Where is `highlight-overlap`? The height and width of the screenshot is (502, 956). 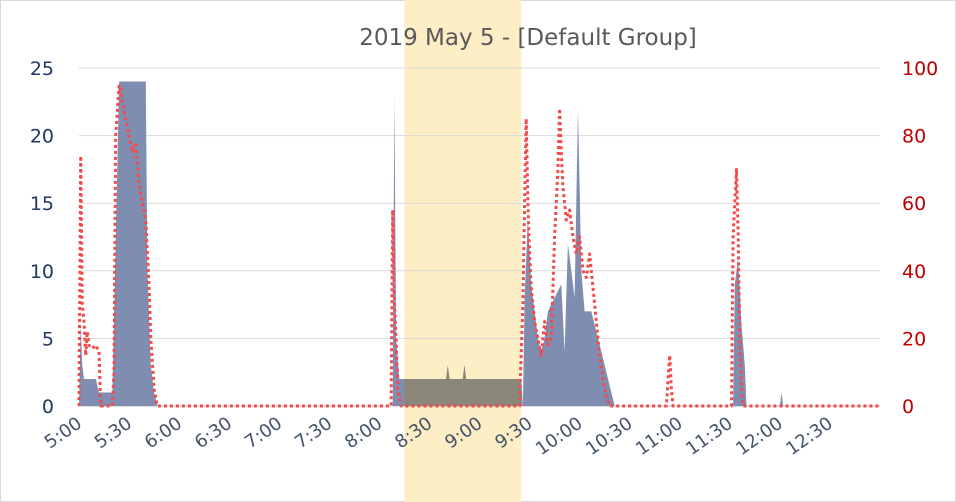
highlight-overlap is located at coordinates (463, 385).